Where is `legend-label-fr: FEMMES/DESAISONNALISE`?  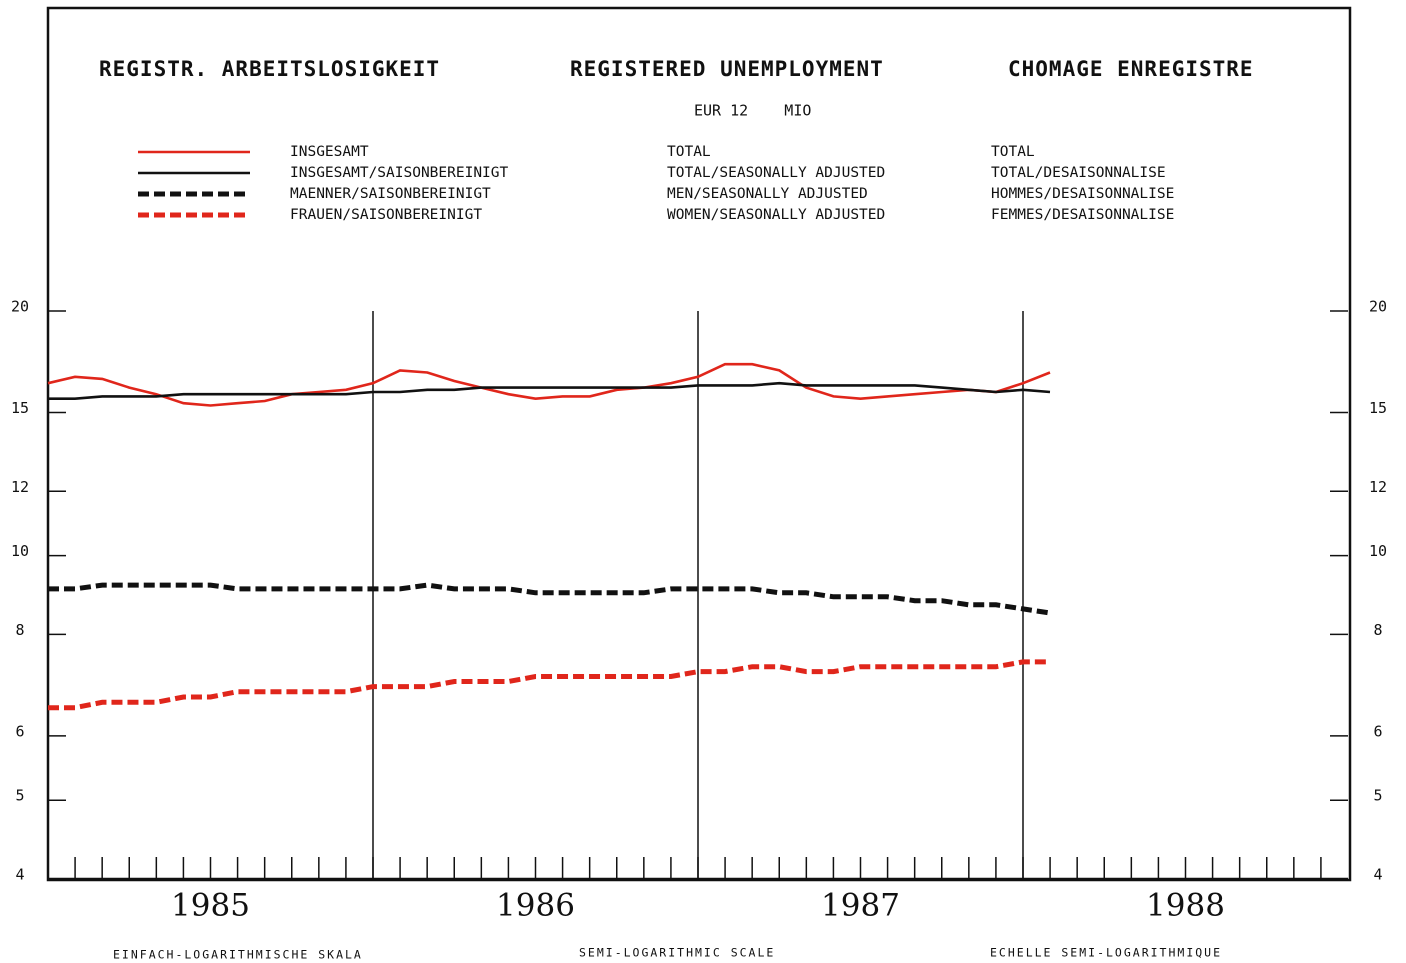 legend-label-fr: FEMMES/DESAISONNALISE is located at coordinates (1082, 215).